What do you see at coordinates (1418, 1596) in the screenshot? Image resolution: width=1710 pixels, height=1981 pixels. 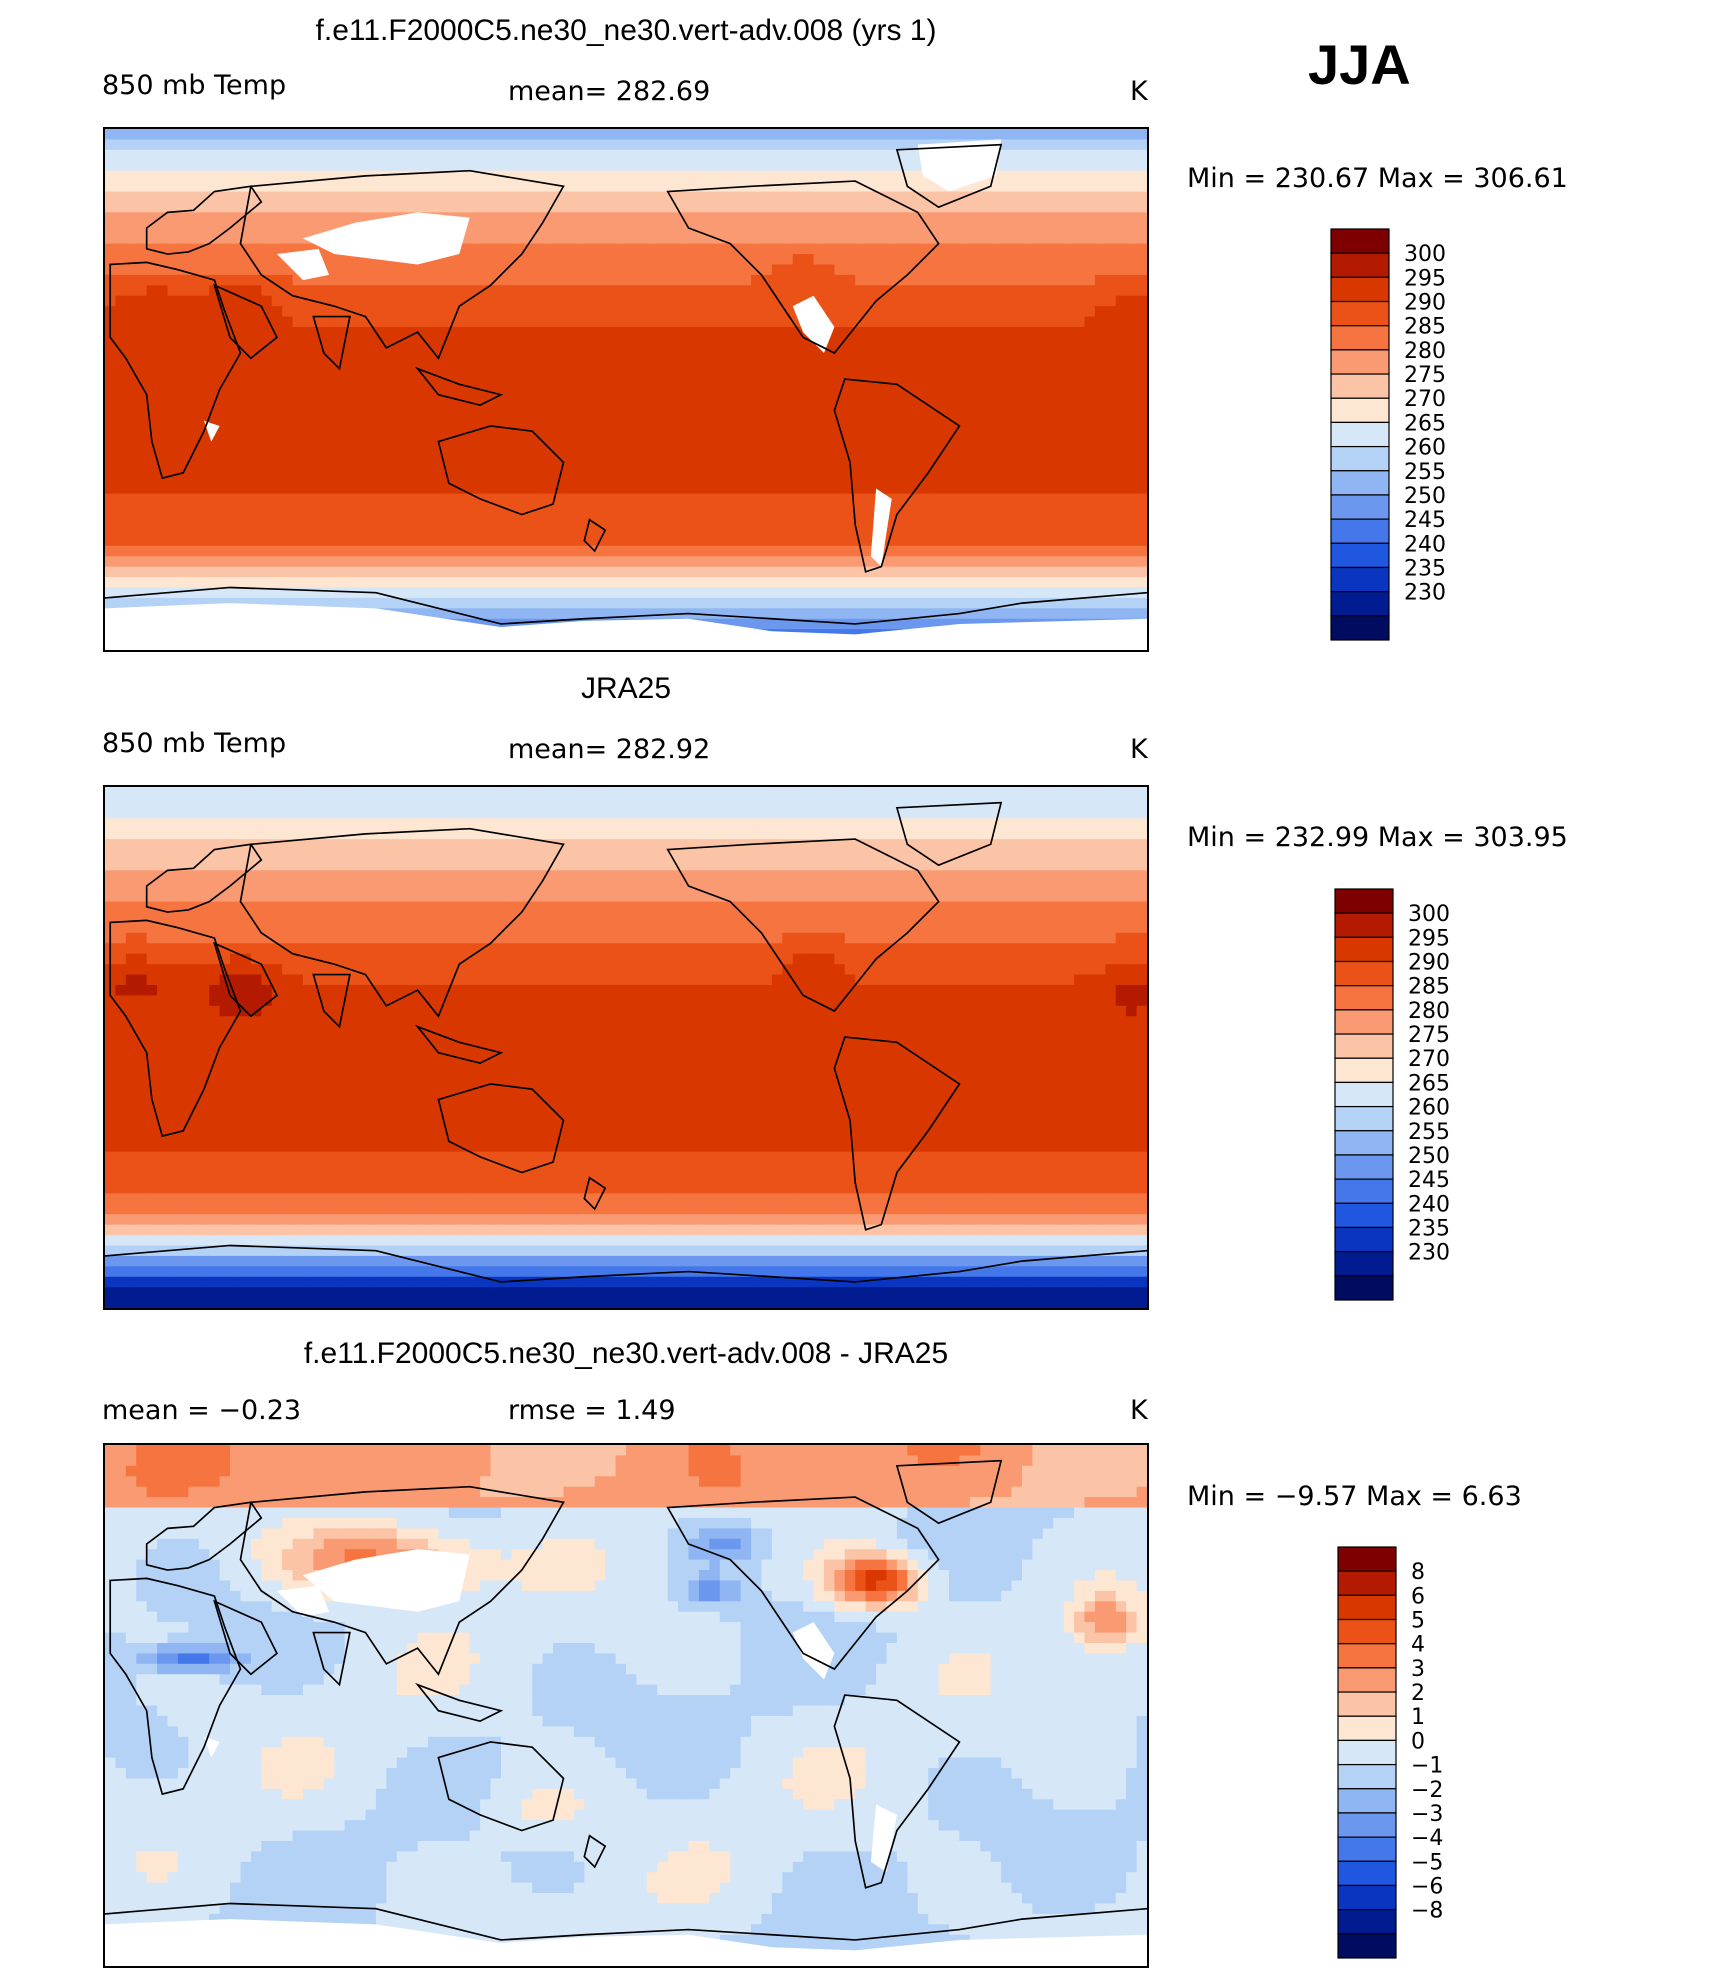 I see `colorbar-tick-label: 6` at bounding box center [1418, 1596].